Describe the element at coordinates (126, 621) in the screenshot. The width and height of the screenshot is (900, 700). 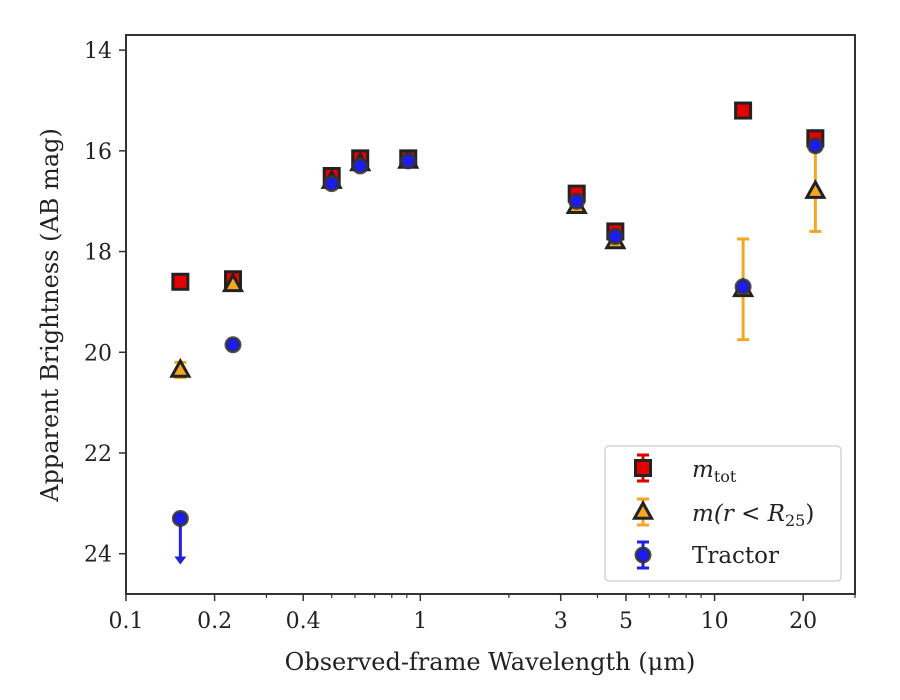
I see `x-tick-label-0: 0.1` at that location.